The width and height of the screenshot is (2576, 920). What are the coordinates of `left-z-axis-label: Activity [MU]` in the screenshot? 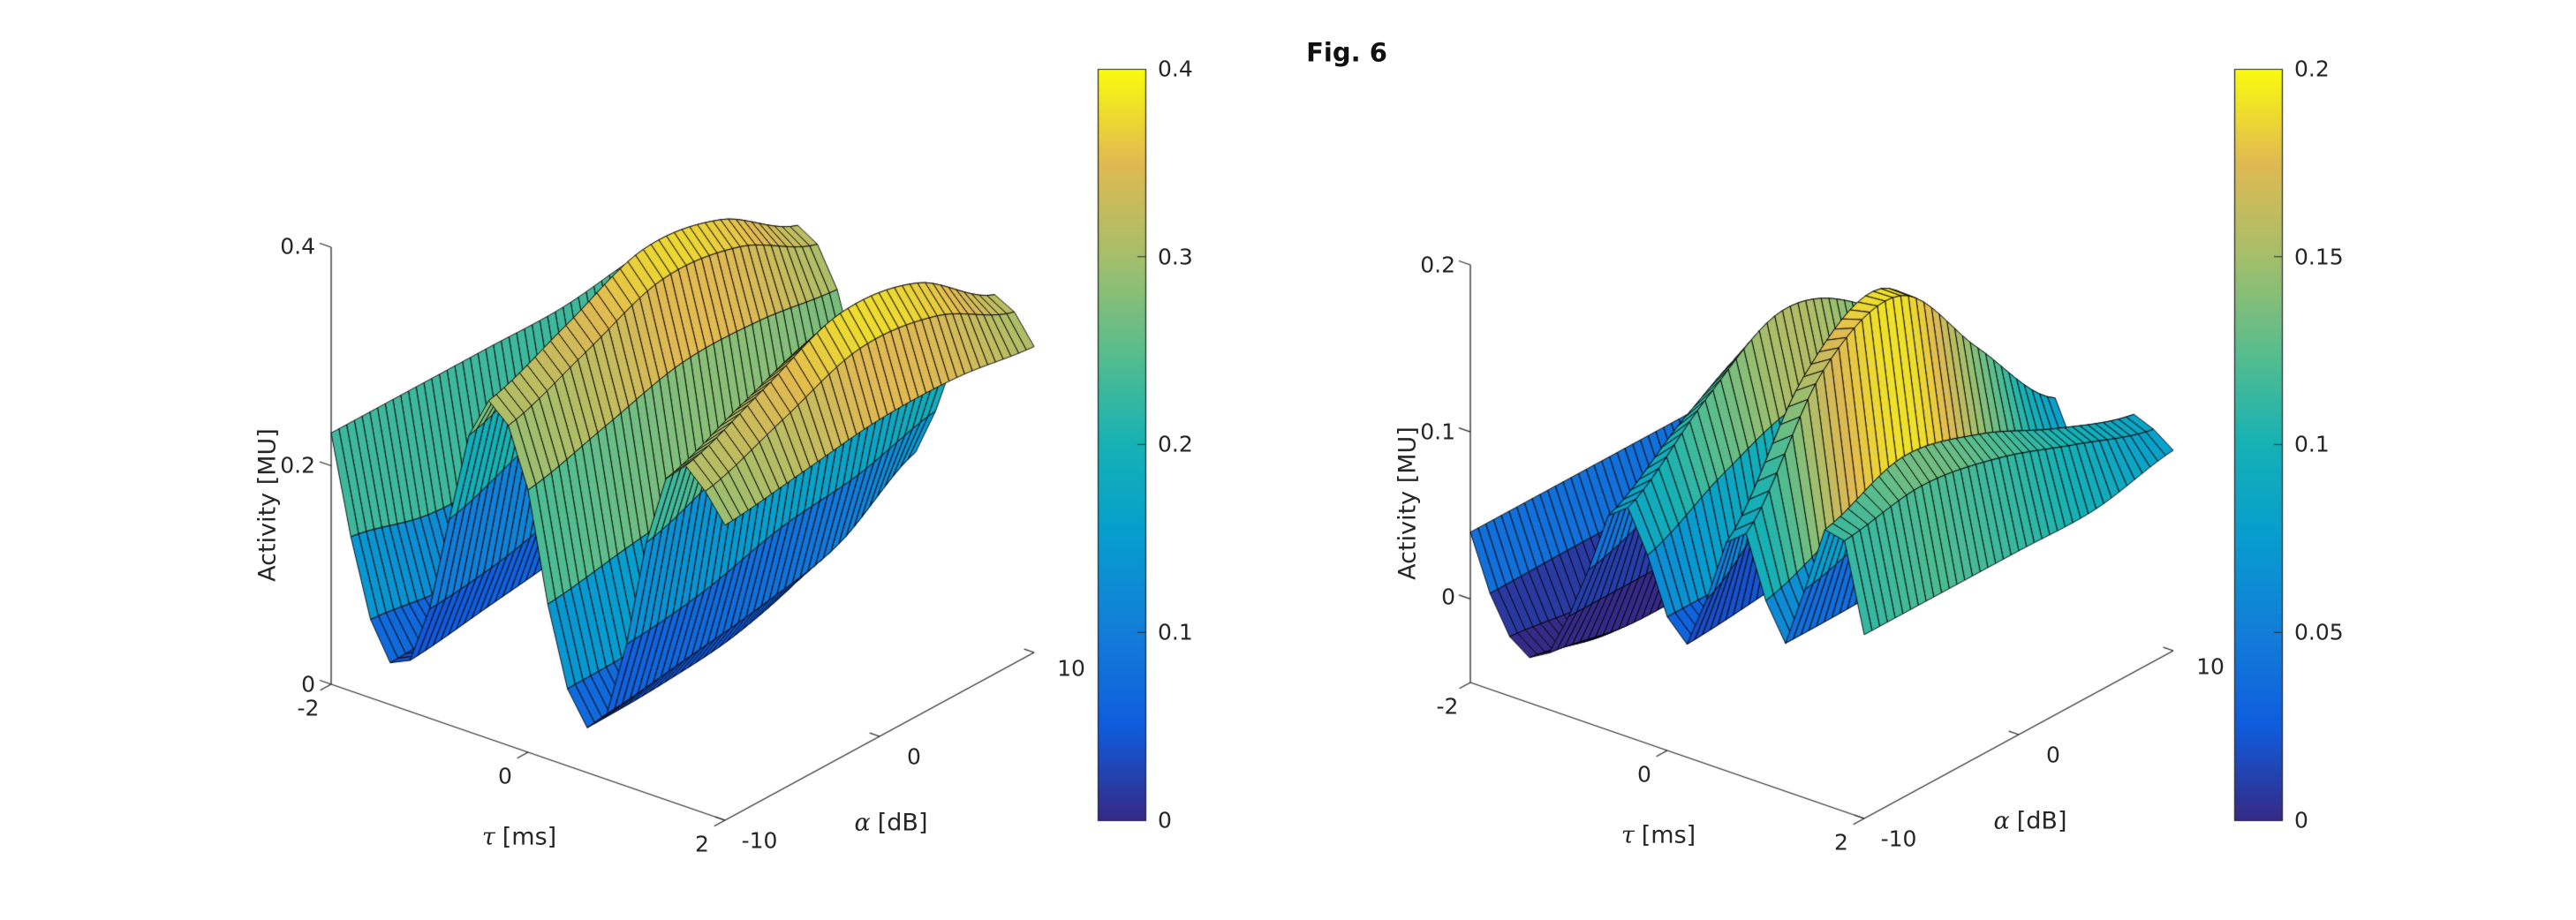 It's located at (267, 505).